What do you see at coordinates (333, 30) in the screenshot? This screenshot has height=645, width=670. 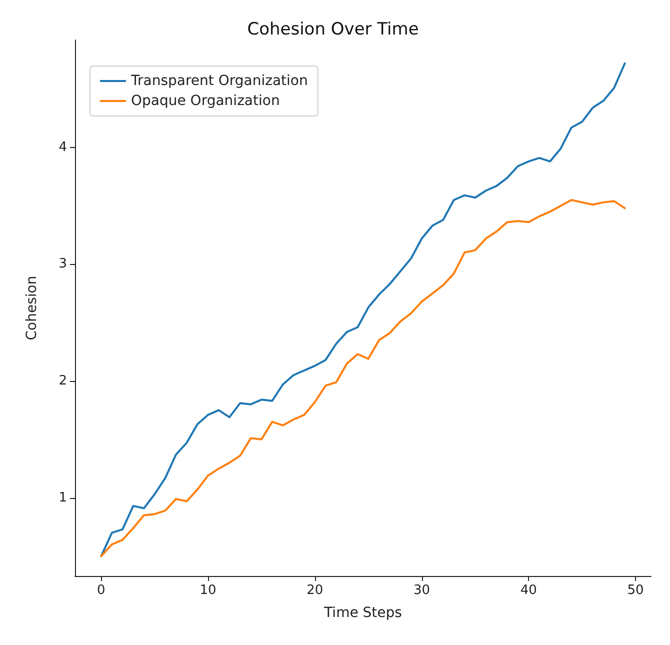 I see `chart-title: Cohesion Over Time` at bounding box center [333, 30].